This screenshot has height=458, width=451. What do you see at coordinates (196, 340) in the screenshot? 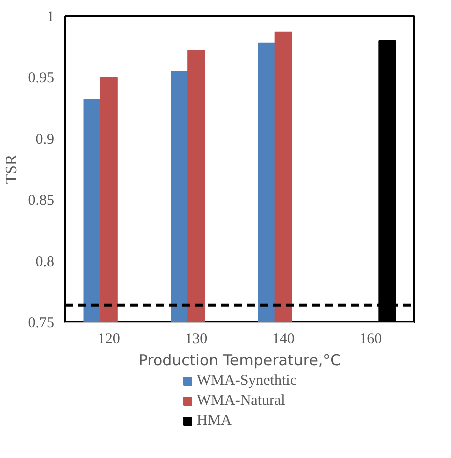
I see `x-tick-label: 130` at bounding box center [196, 340].